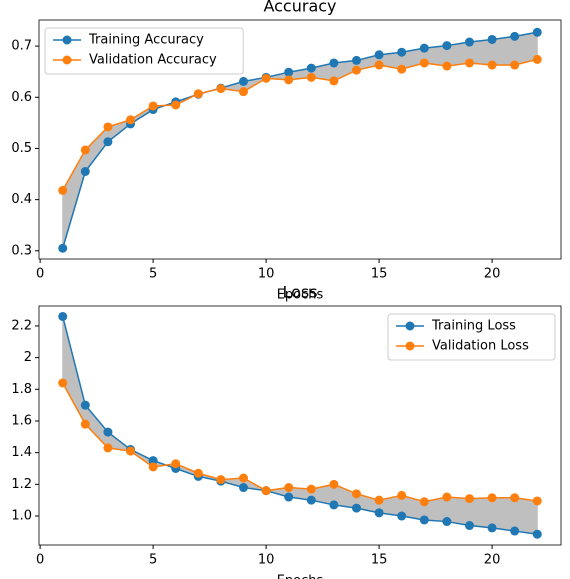 This screenshot has height=579, width=570. Describe the element at coordinates (480, 346) in the screenshot. I see `legend-label: Validation Loss` at that location.